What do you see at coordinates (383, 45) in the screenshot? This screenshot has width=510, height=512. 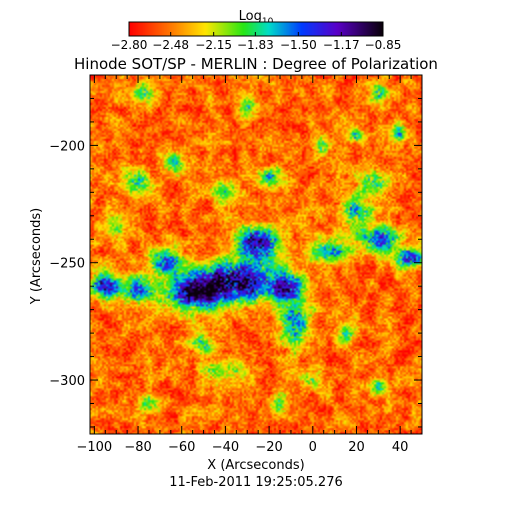 I see `colorbar-tick-label: −0.85` at bounding box center [383, 45].